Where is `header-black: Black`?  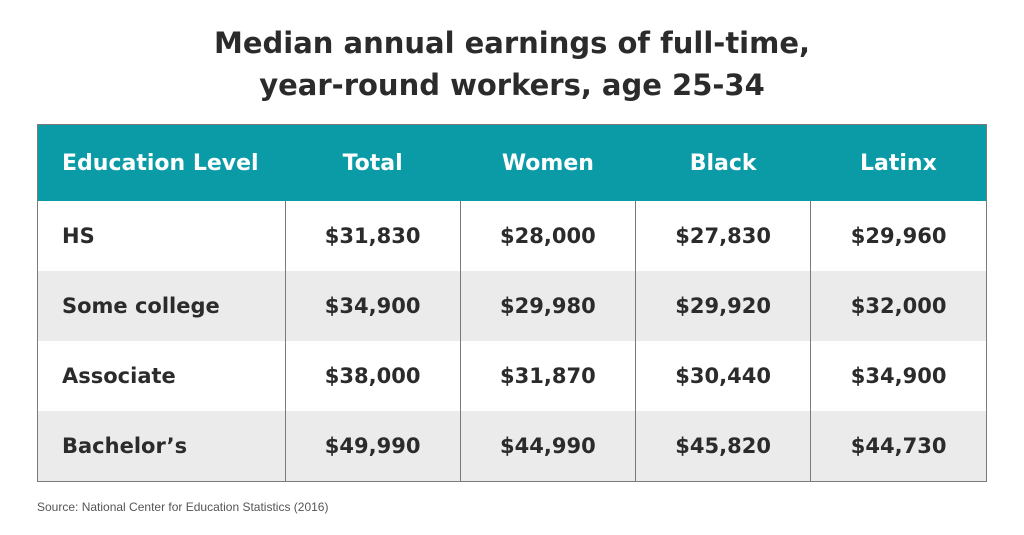
header-black: Black is located at coordinates (723, 163).